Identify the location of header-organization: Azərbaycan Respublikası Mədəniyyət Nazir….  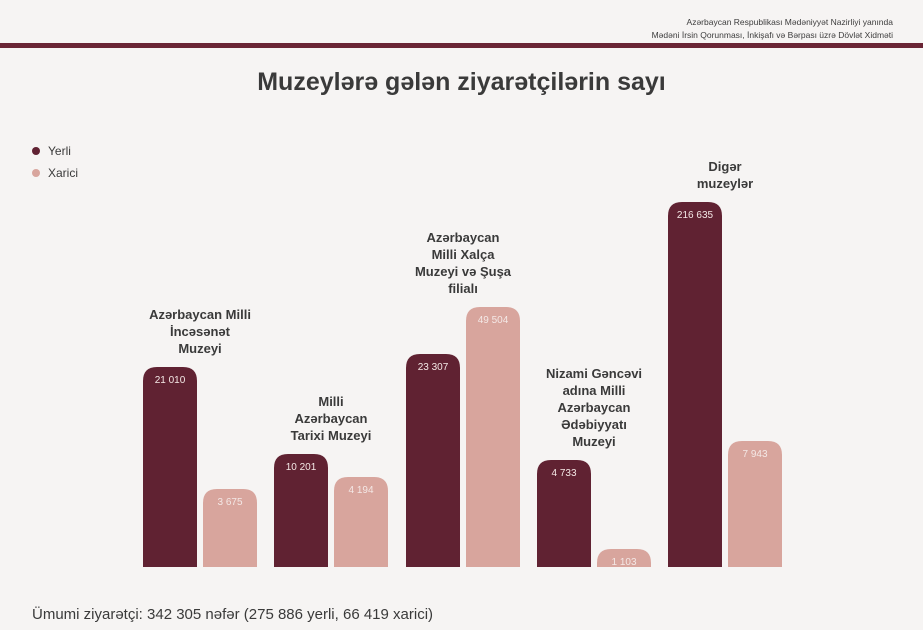
(772, 29).